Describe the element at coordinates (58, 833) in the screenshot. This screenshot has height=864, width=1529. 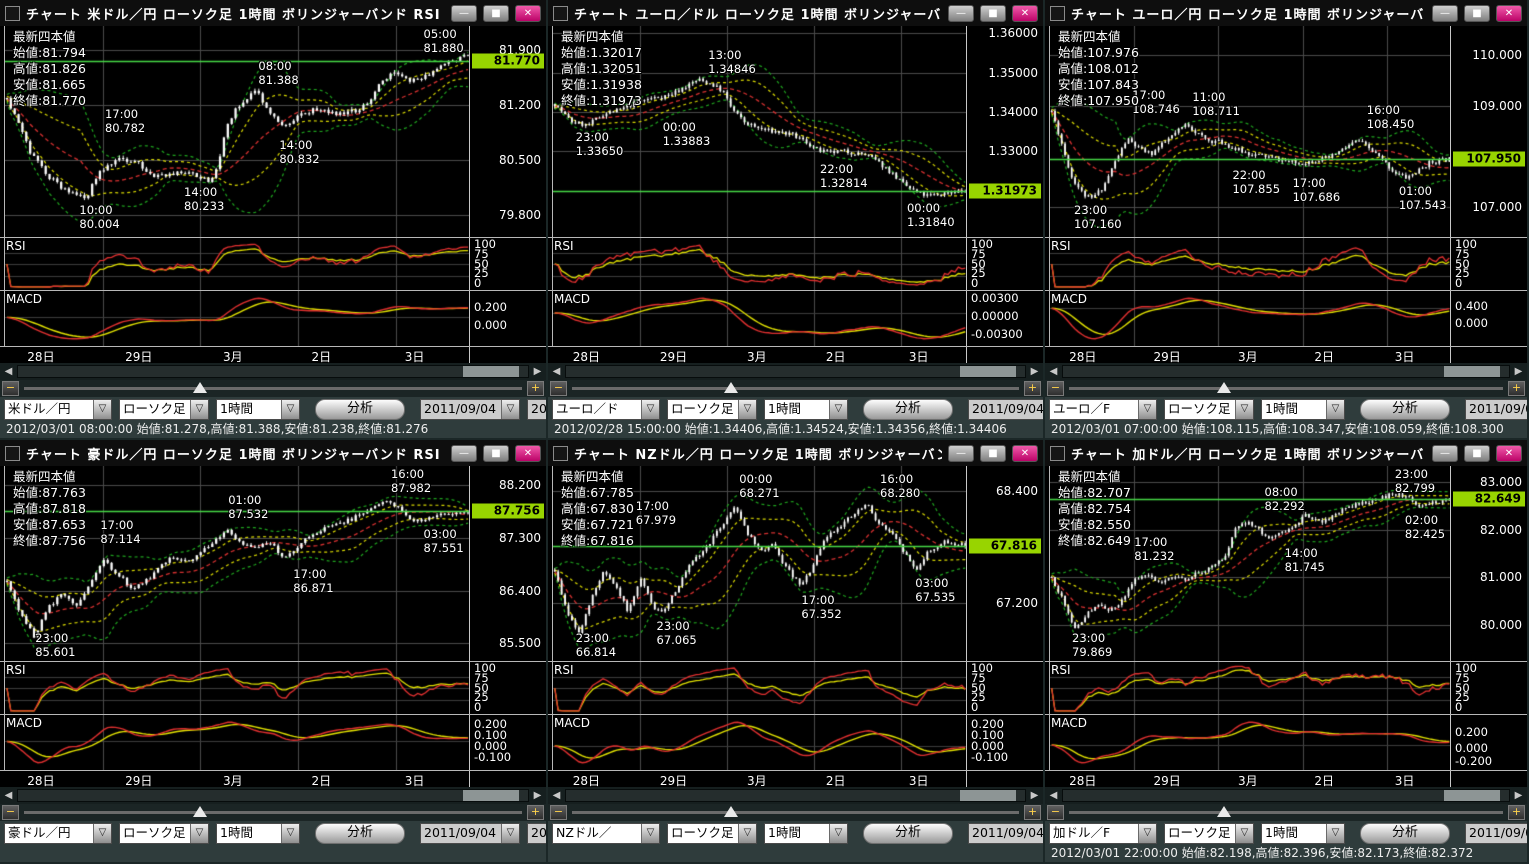
I see `currency-pair-select: 豪ドル／円 ▽` at that location.